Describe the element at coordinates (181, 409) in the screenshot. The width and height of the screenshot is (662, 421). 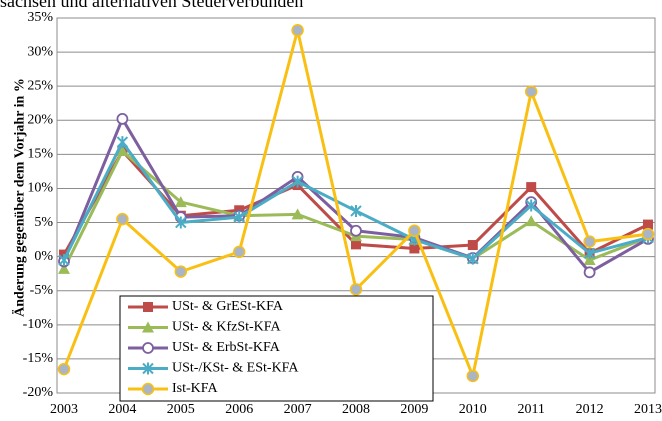
I see `x-tick-label: 2005` at that location.